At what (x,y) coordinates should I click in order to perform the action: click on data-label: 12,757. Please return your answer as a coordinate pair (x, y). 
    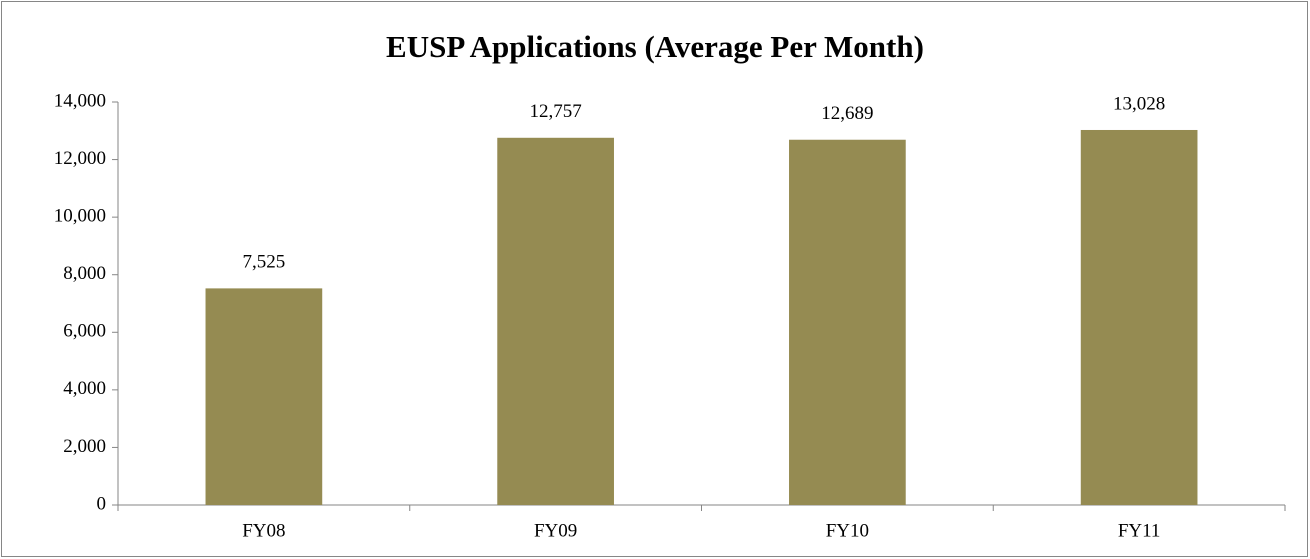
    Looking at the image, I should click on (556, 111).